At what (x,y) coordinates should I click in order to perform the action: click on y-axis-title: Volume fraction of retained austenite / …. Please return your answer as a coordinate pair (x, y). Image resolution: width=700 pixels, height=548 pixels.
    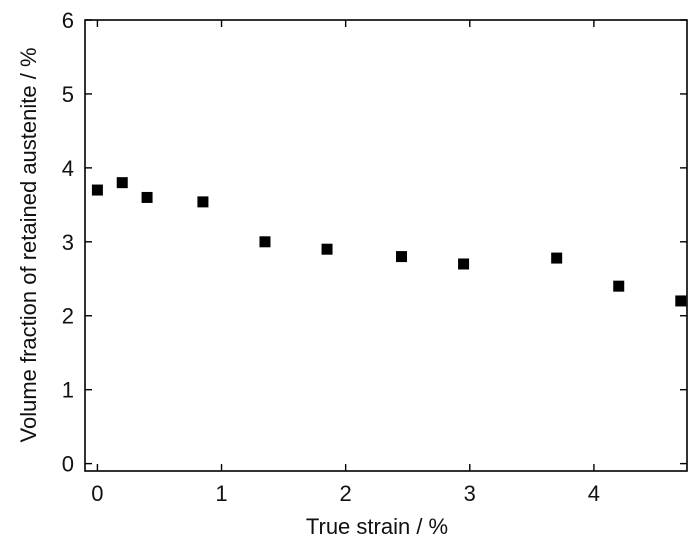
    Looking at the image, I should click on (28, 244).